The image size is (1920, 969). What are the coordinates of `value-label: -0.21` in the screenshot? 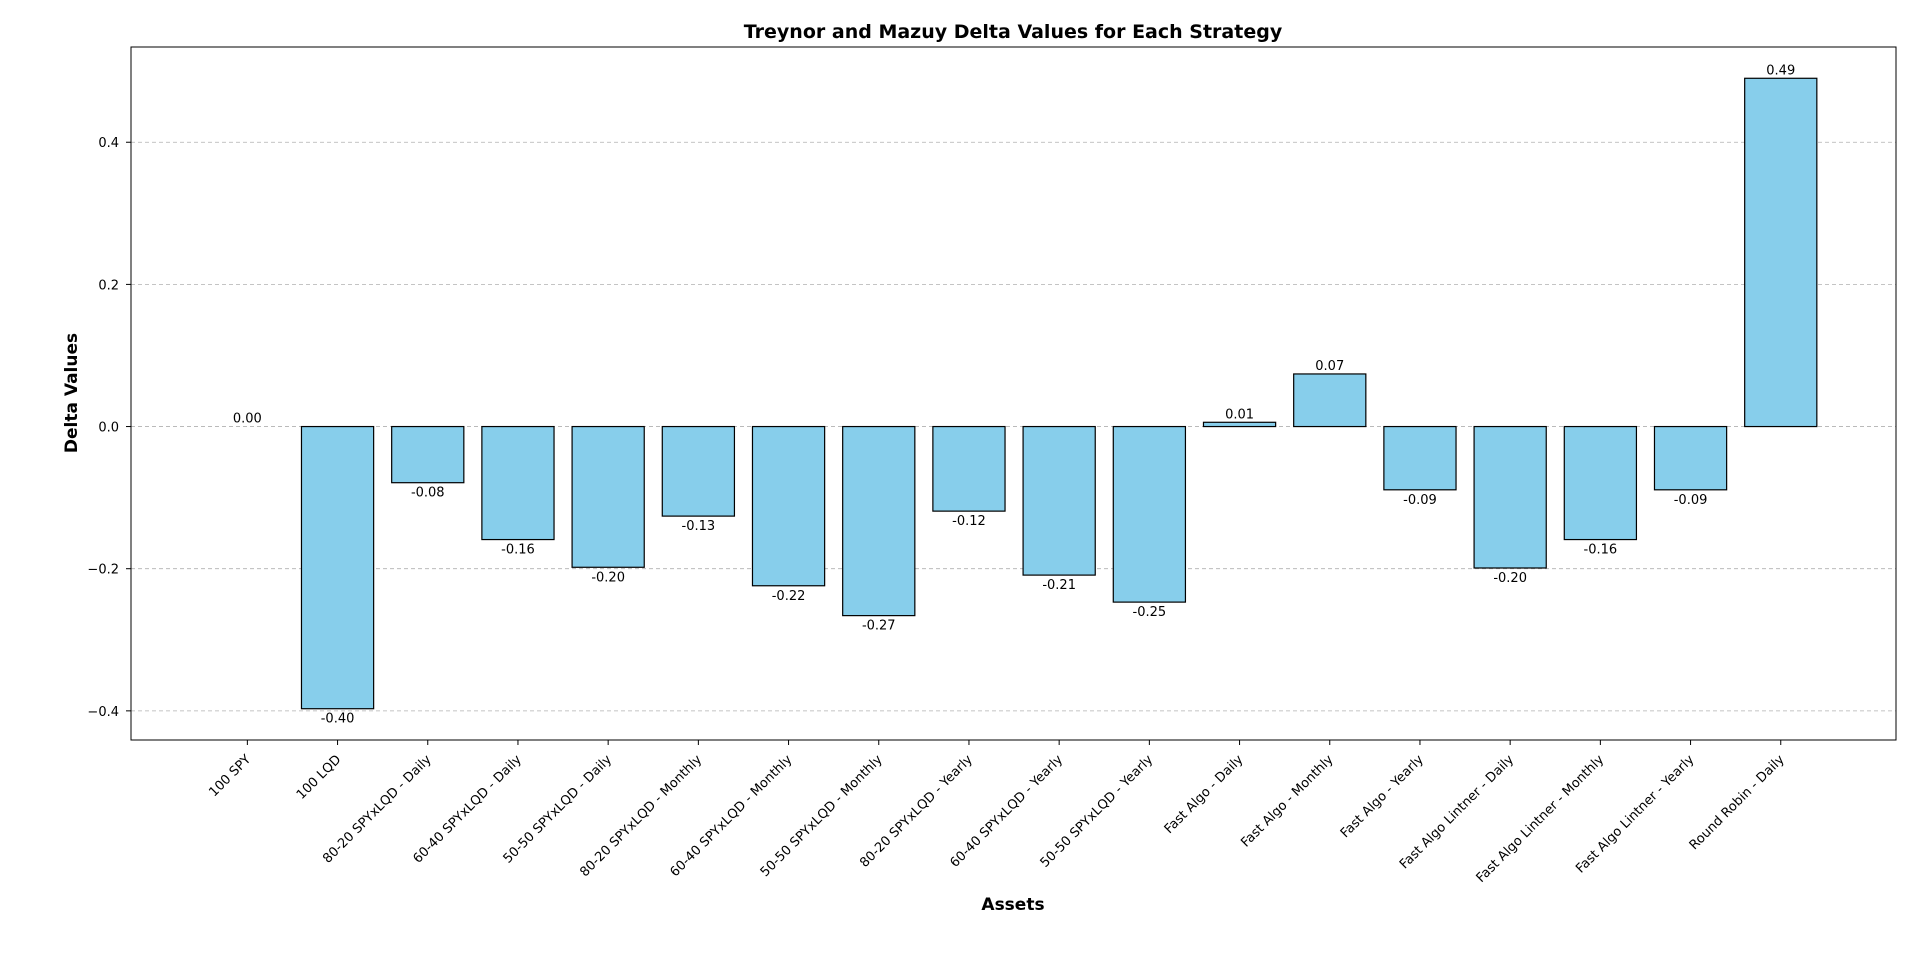 It's located at (1059, 585).